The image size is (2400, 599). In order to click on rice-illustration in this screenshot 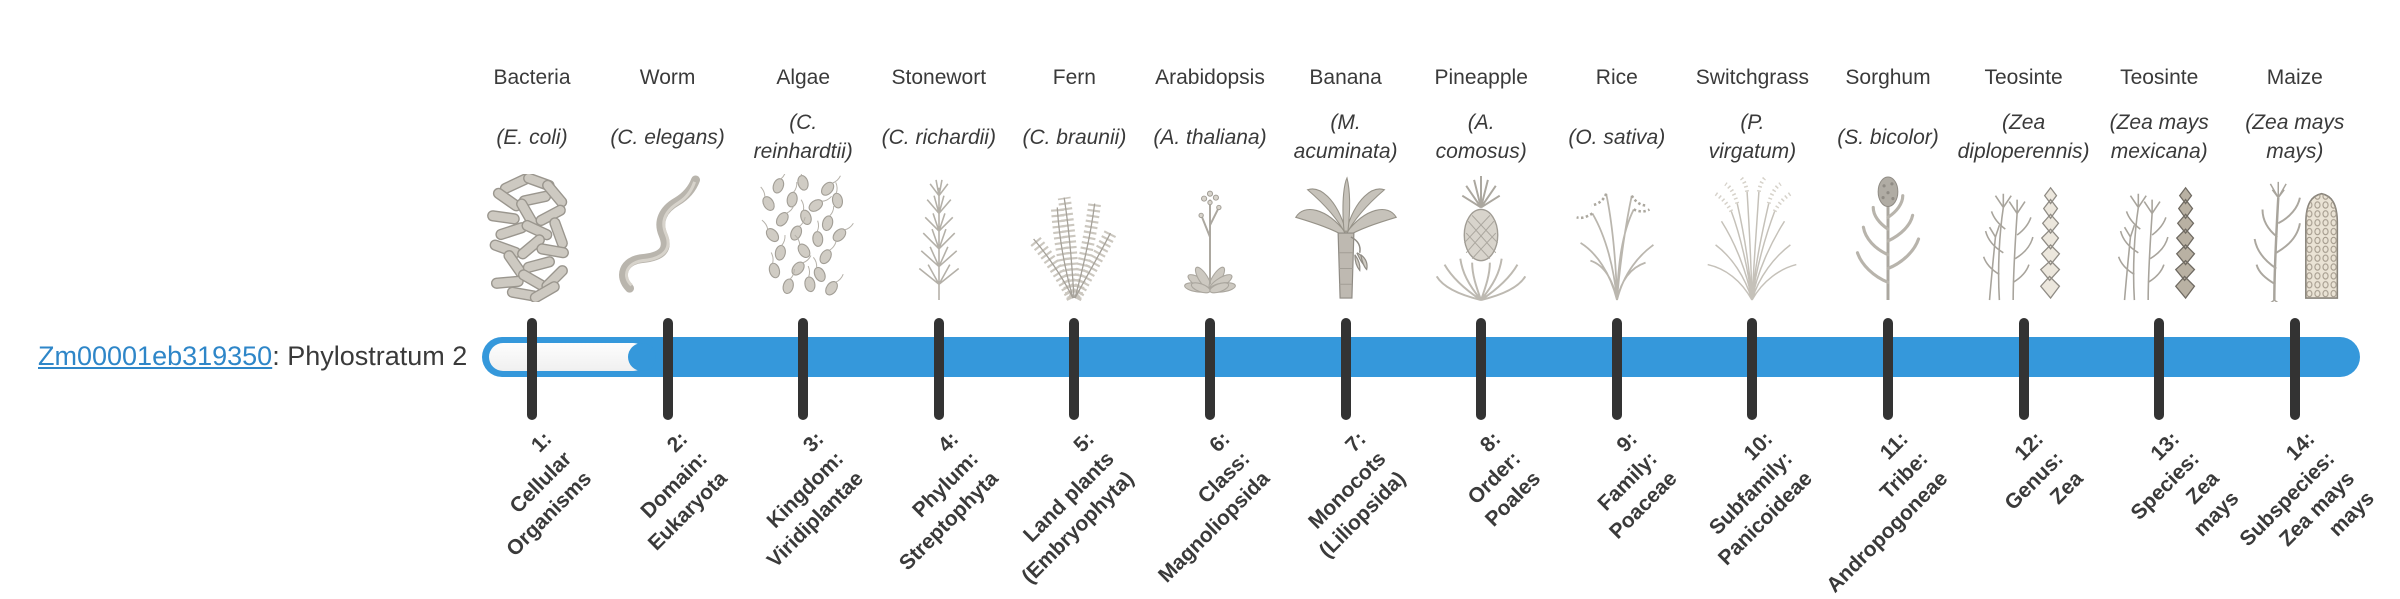, I will do `click(1617, 238)`.